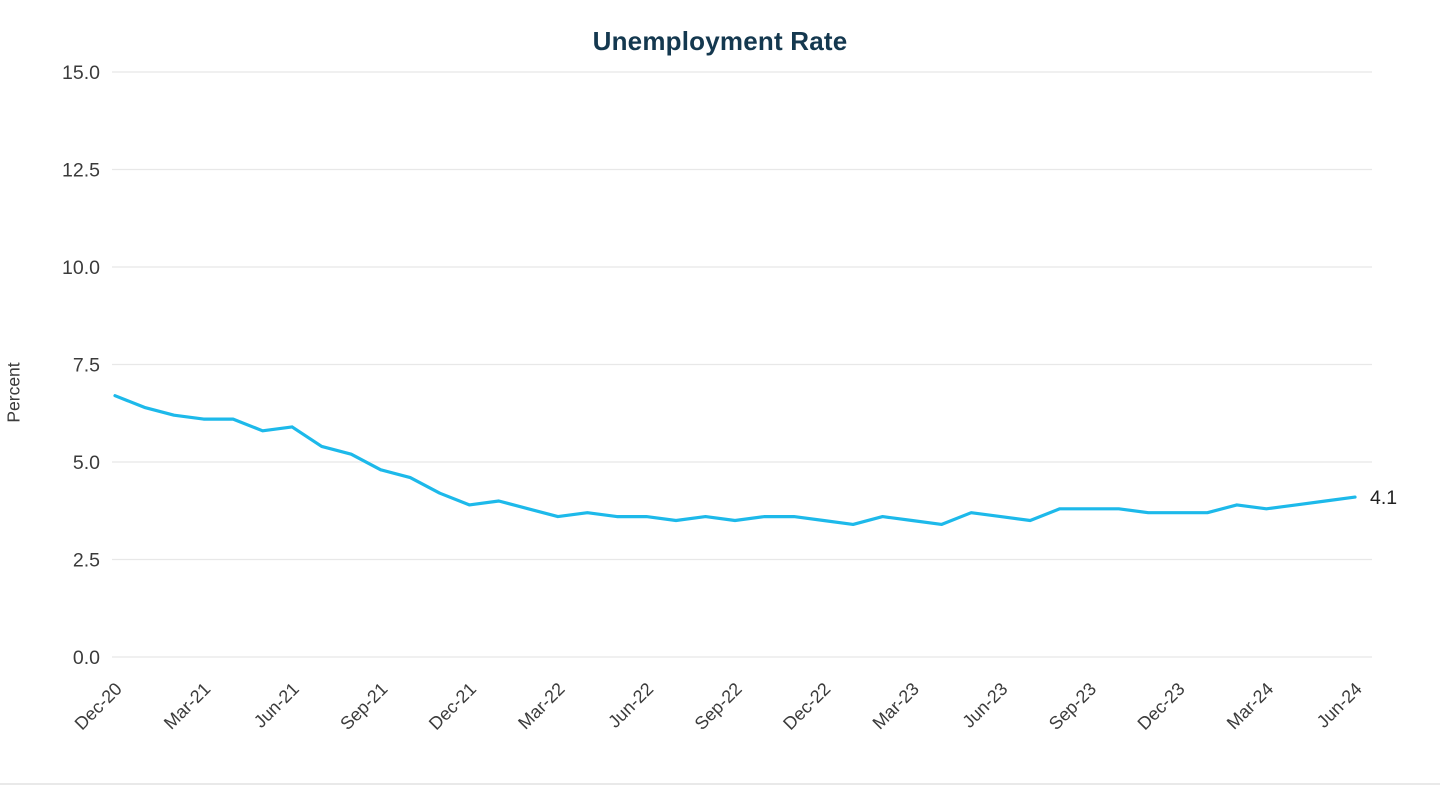 This screenshot has height=785, width=1440. I want to click on x-tick-label: Dec-21, so click(452, 706).